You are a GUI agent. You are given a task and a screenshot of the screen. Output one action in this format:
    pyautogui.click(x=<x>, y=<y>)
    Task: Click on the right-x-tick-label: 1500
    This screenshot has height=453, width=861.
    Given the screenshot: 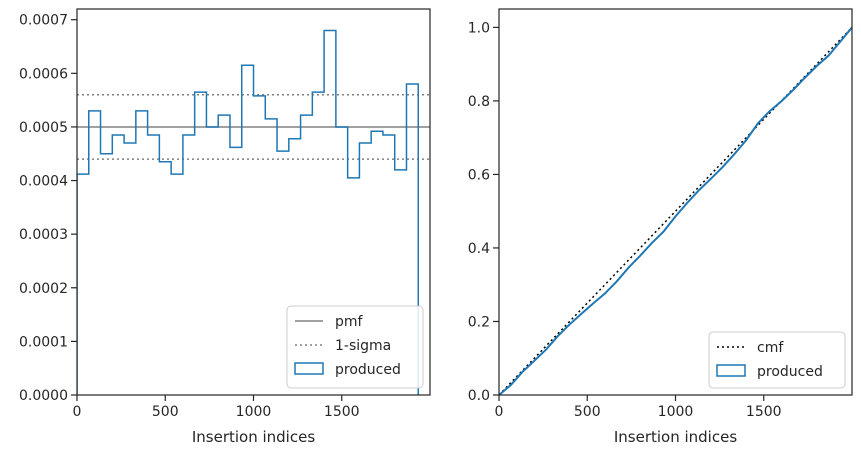 What is the action you would take?
    pyautogui.click(x=764, y=412)
    